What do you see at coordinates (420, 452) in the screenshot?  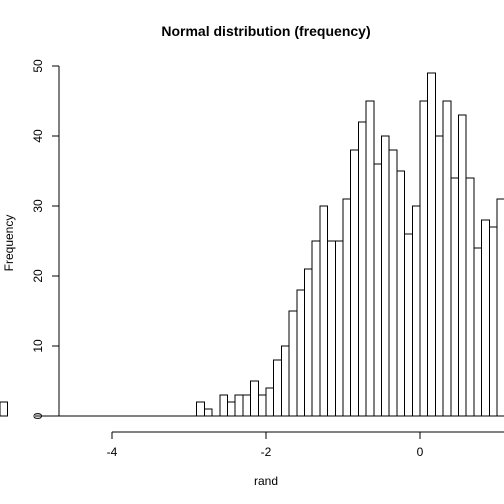 I see `x-tick-label: 0` at bounding box center [420, 452].